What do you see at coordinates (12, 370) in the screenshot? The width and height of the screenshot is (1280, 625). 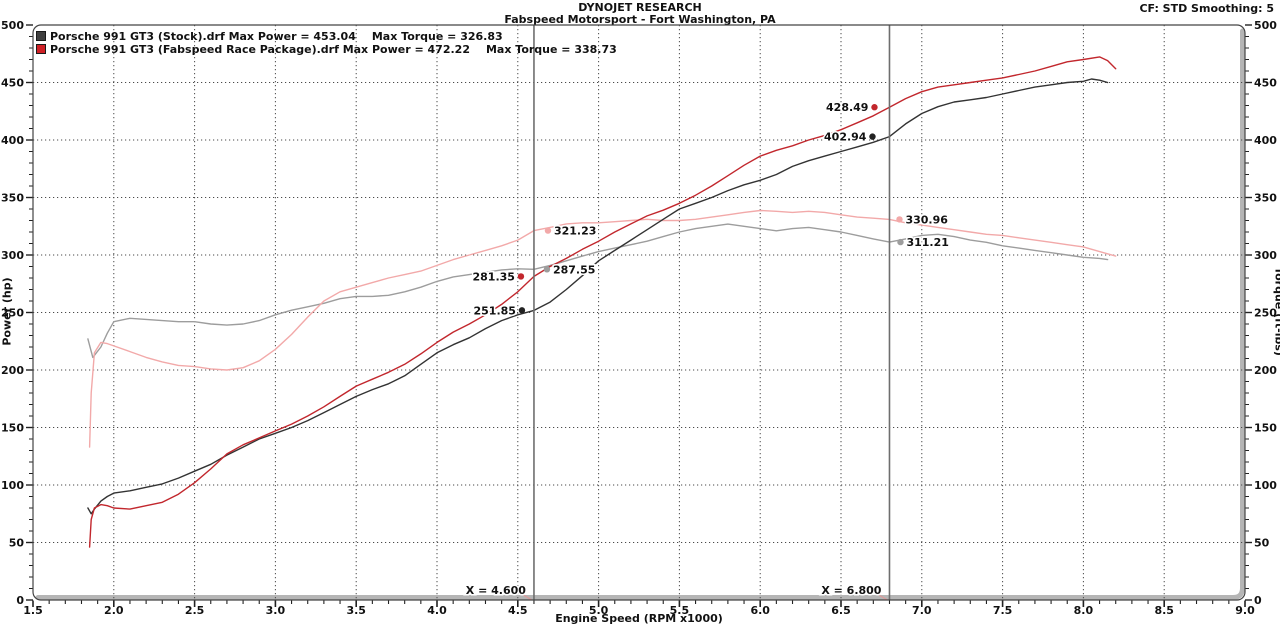 I see `y-tick-label-left: 200` at bounding box center [12, 370].